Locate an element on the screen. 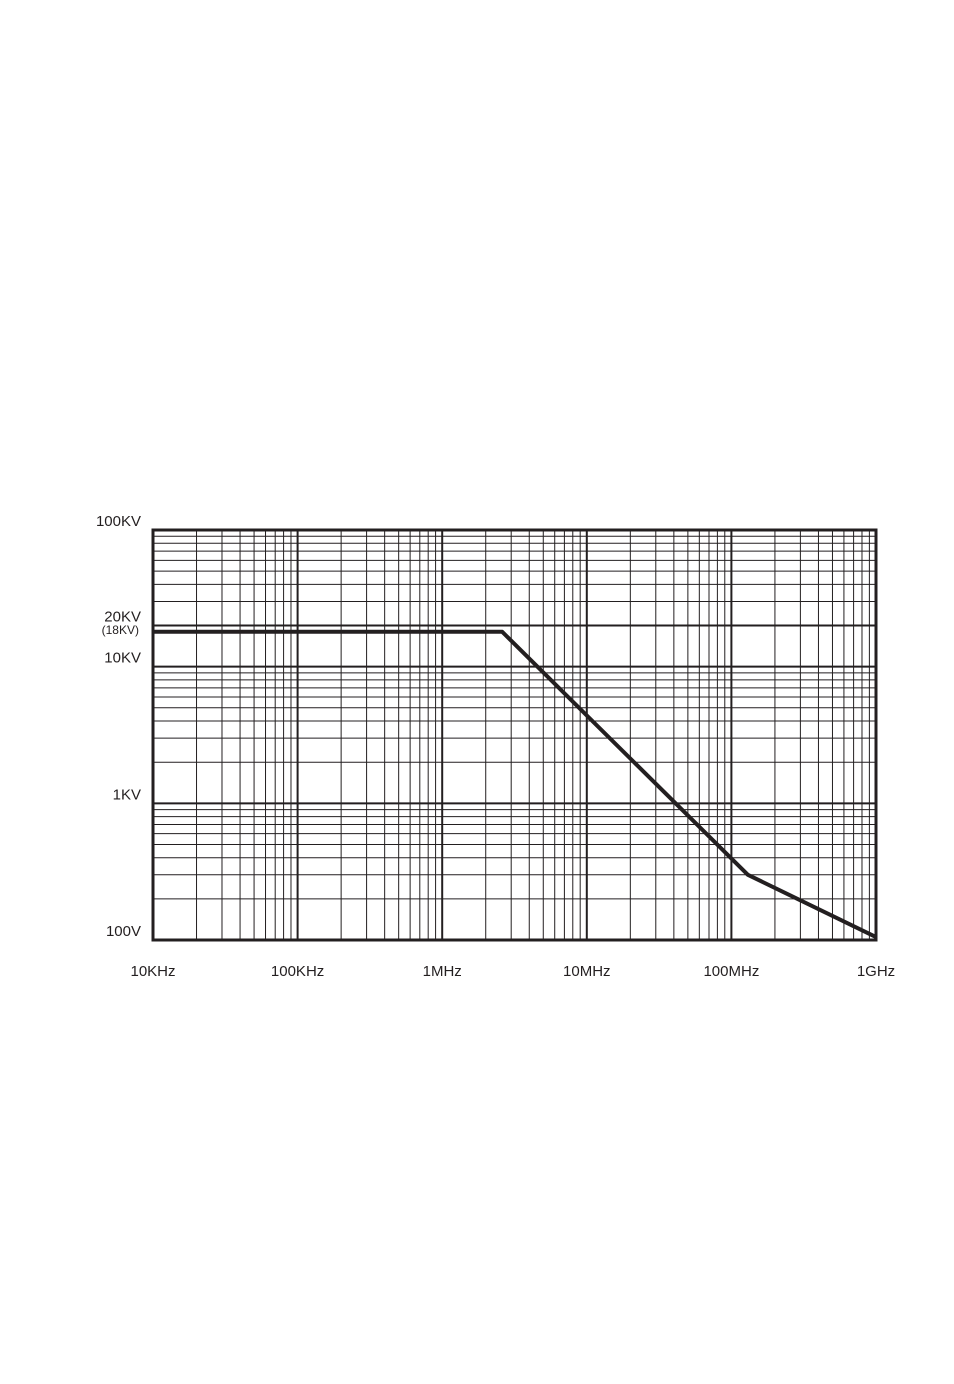 The width and height of the screenshot is (954, 1384). x-tick-label: 100KHz is located at coordinates (297, 971).